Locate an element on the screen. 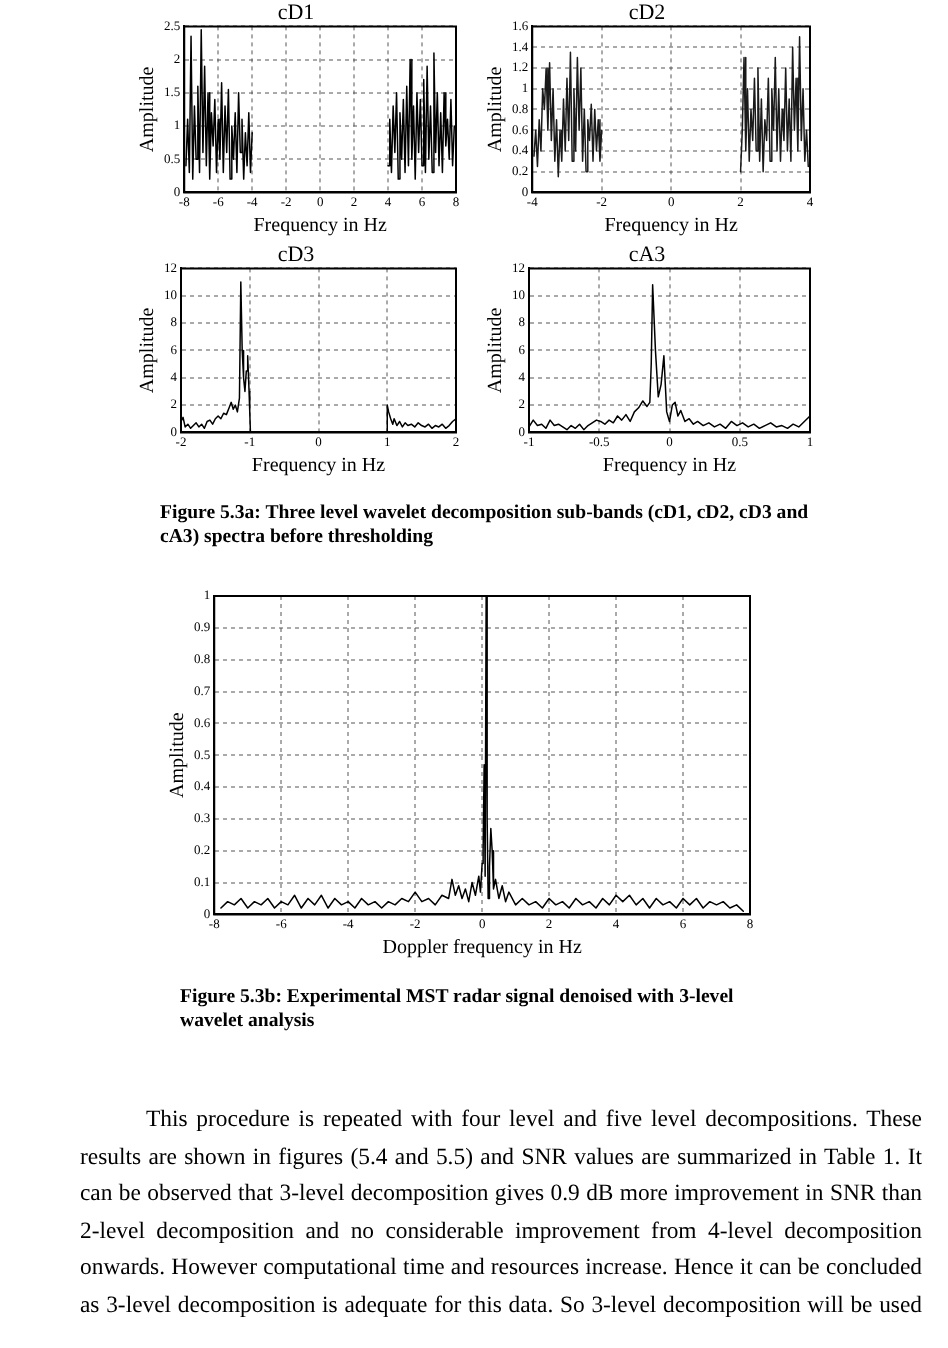 This screenshot has width=948, height=1348. caption: Figure 5.3a: Three level wavelet decomposition sub-bands (cD1, cD2, cD3 and cA3) spectra before thresholding is located at coordinates (485, 526).